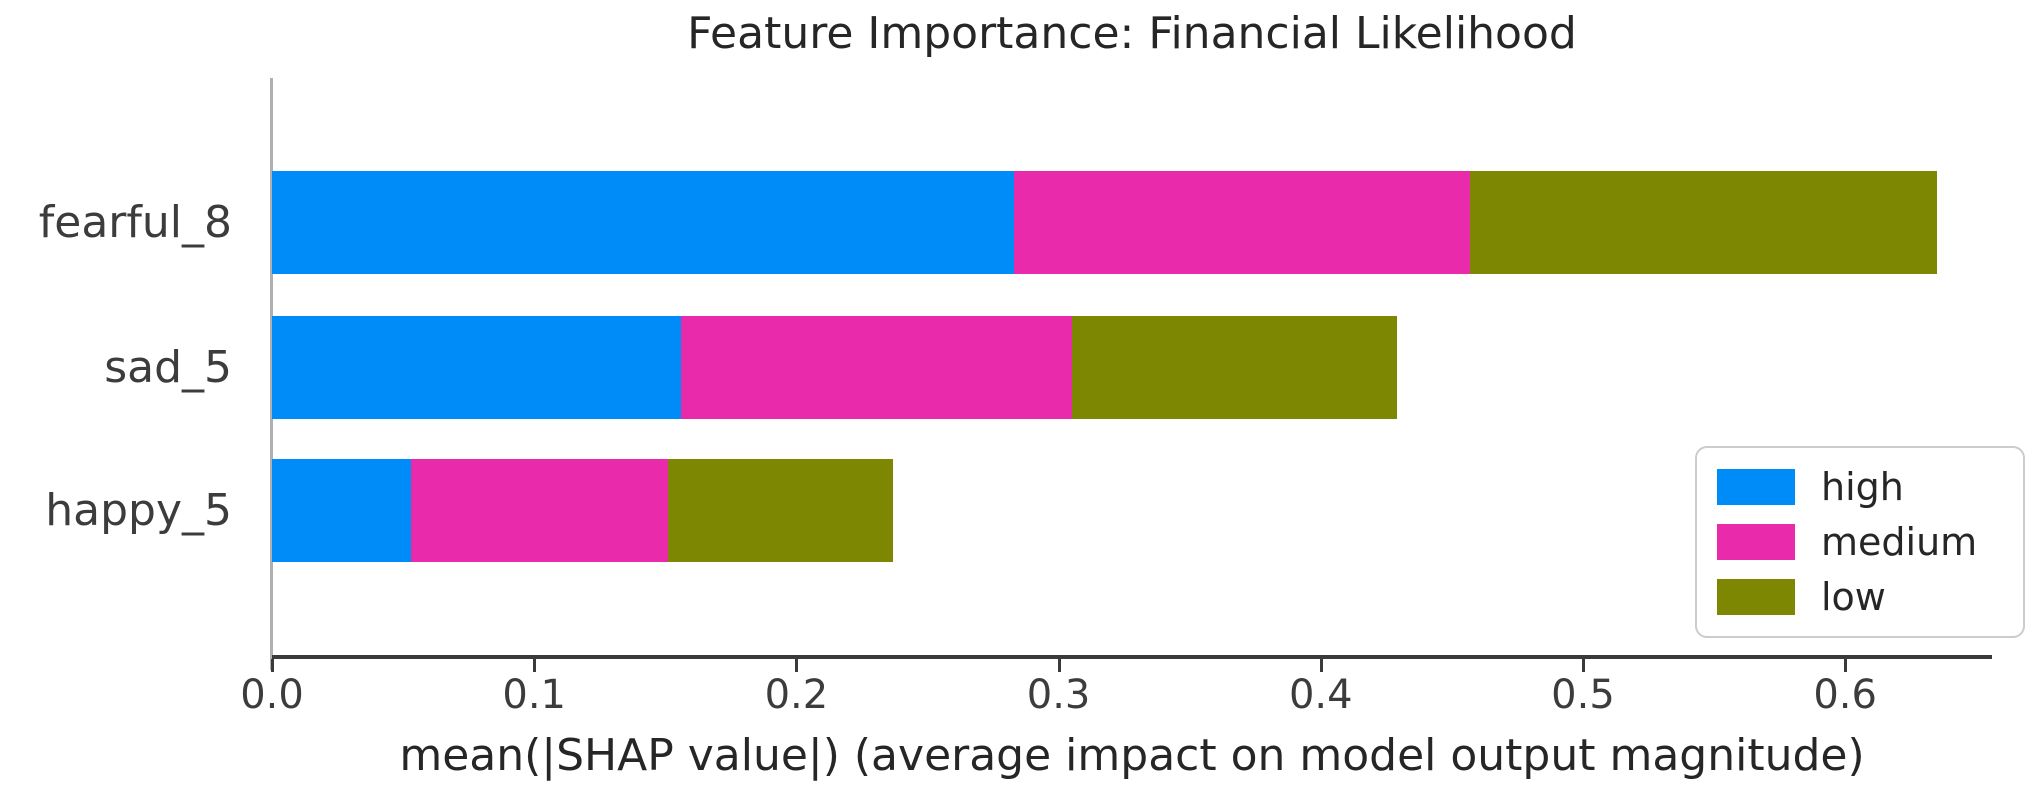 This screenshot has width=2042, height=810. I want to click on x-tick-mark-0.3, so click(1059, 665).